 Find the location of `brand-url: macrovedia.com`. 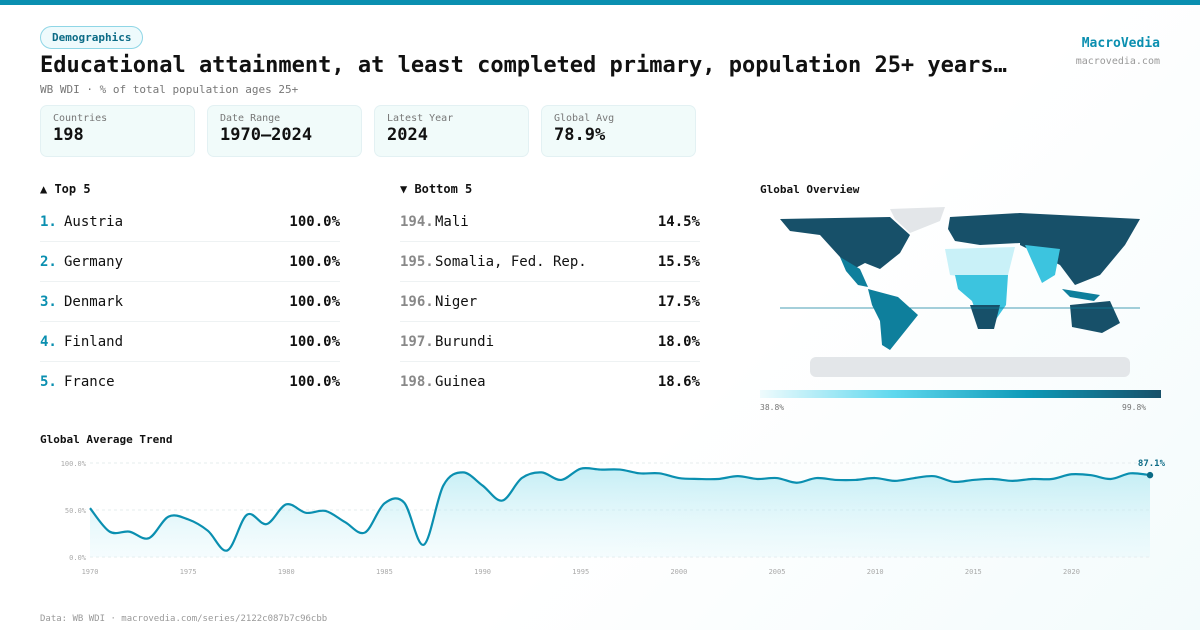

brand-url: macrovedia.com is located at coordinates (1117, 61).